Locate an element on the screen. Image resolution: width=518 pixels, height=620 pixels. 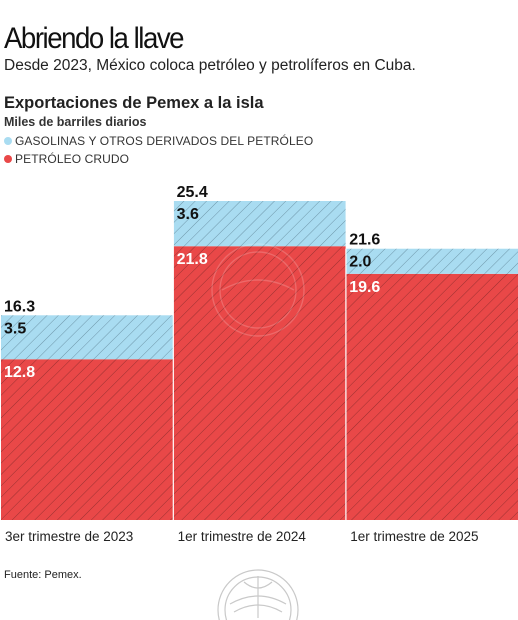
total-label: 16.3 is located at coordinates (19, 306).